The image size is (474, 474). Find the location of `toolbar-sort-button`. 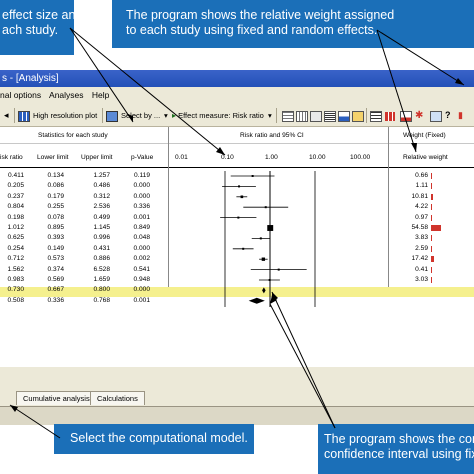

toolbar-sort-button is located at coordinates (359, 115).